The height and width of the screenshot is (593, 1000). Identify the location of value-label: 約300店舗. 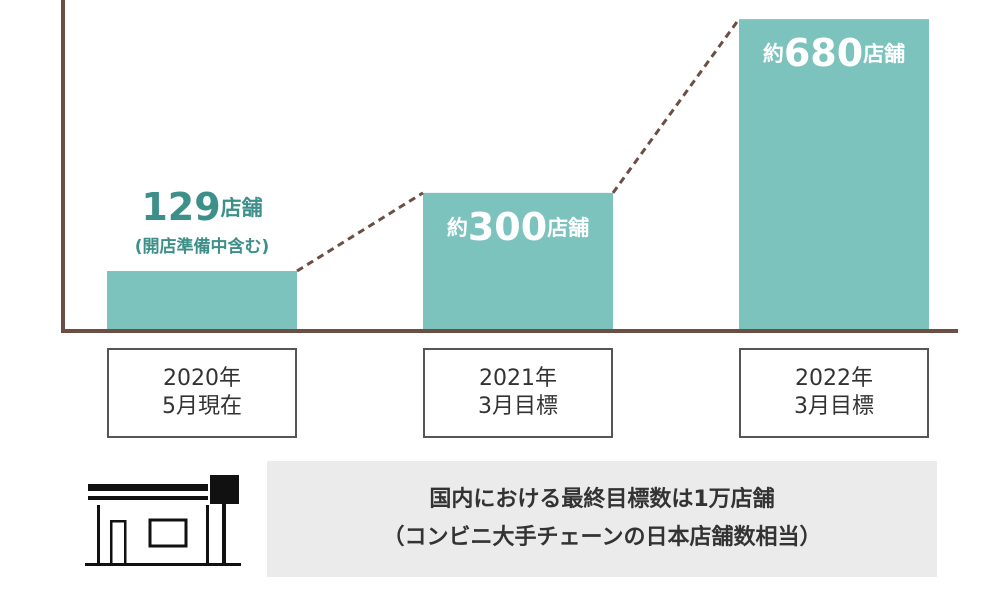
(518, 226).